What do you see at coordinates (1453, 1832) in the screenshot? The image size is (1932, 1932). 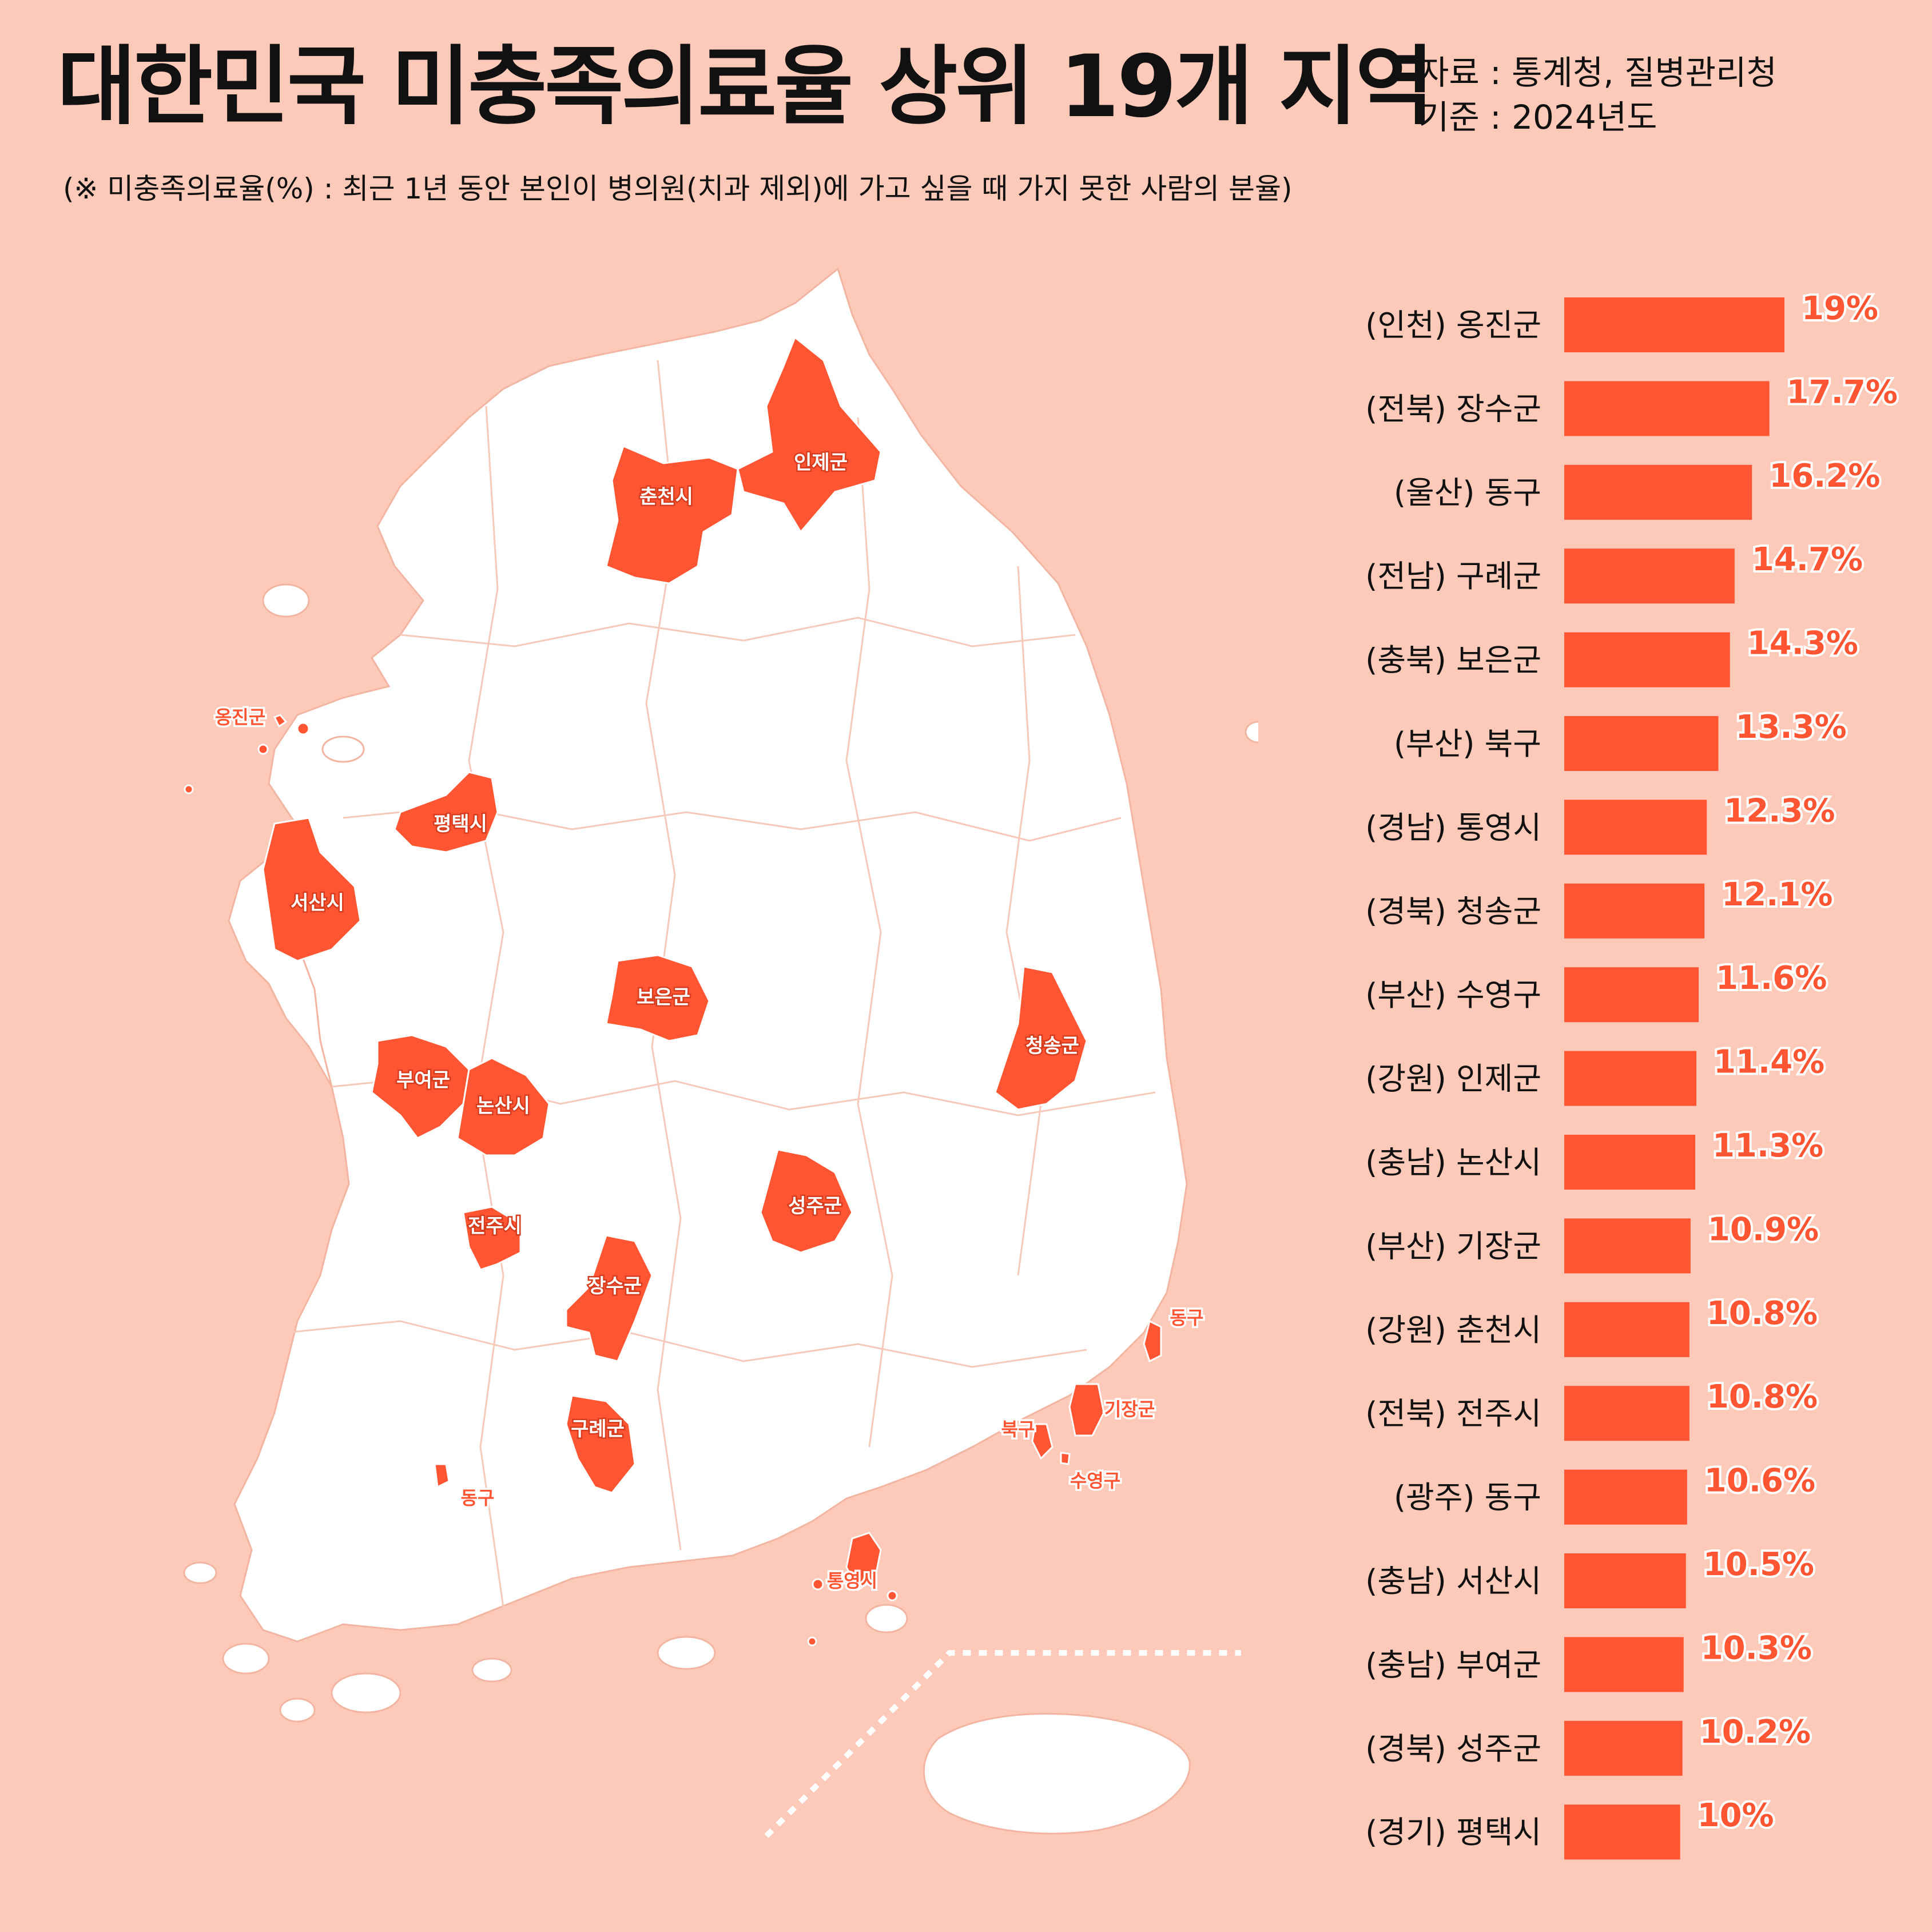 I see `bar-category-label: (경기) 평택시` at bounding box center [1453, 1832].